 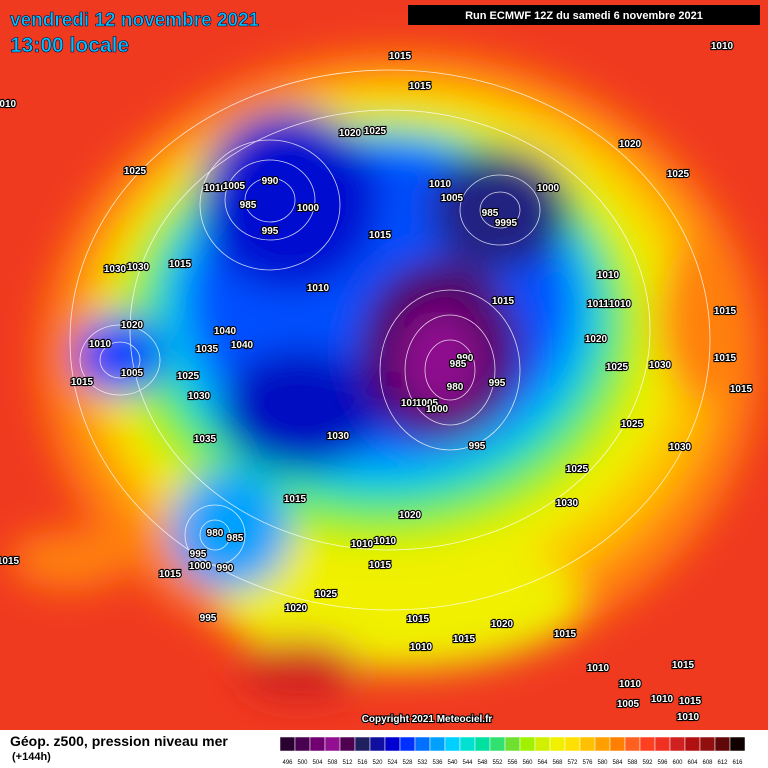 What do you see at coordinates (422, 763) in the screenshot?
I see `legend-label: 532` at bounding box center [422, 763].